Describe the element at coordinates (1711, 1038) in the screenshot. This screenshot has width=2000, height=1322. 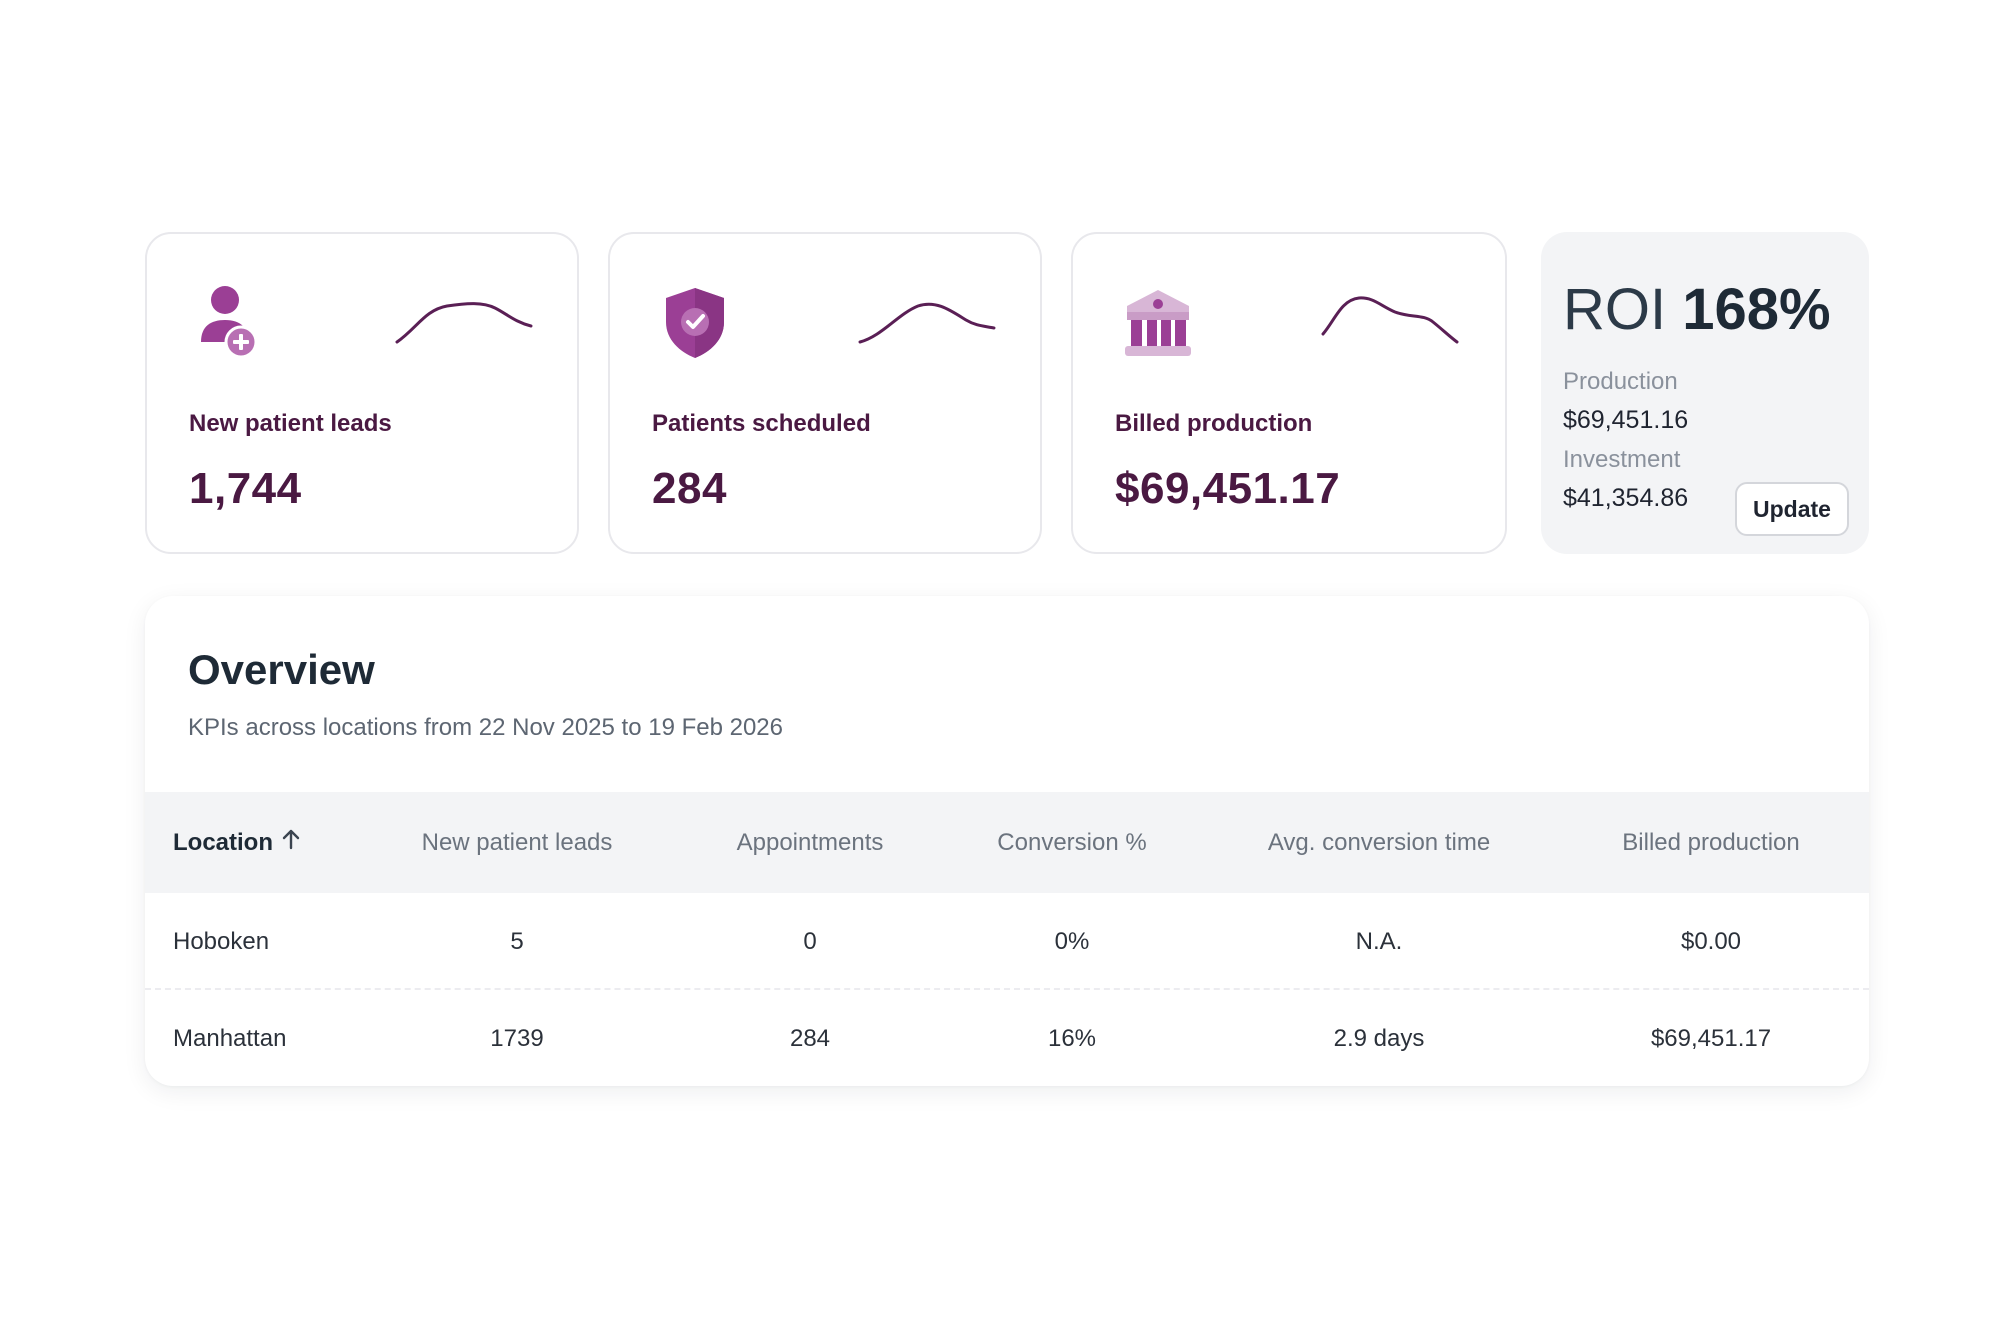
I see `cell-billed-production: $69,451.17` at that location.